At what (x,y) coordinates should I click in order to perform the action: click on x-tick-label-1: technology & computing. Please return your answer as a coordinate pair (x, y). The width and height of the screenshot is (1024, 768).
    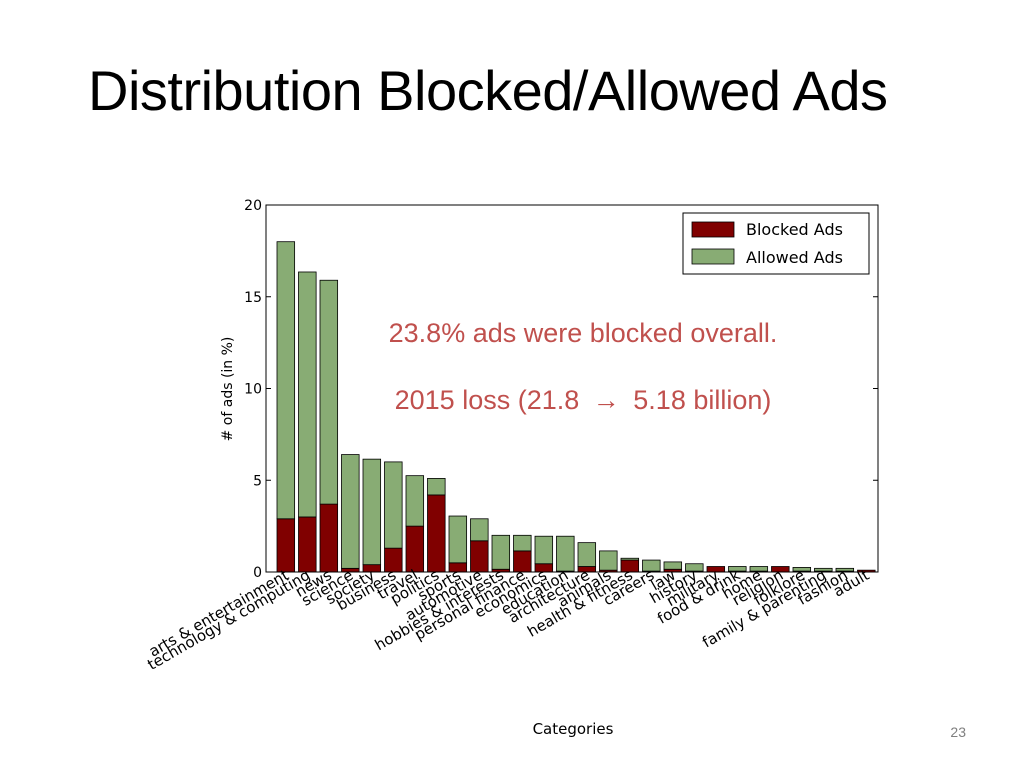
    Looking at the image, I should click on (228, 620).